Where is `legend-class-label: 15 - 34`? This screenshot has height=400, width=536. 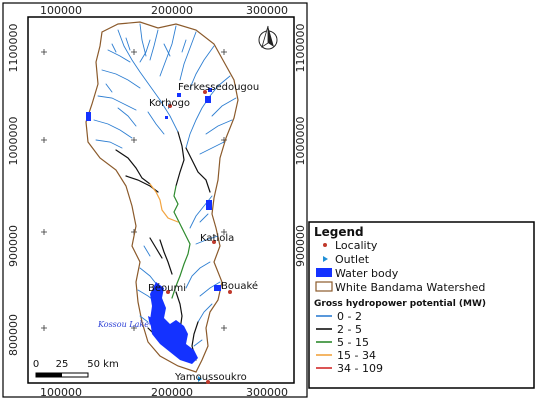 legend-class-label: 15 - 34 is located at coordinates (356, 355).